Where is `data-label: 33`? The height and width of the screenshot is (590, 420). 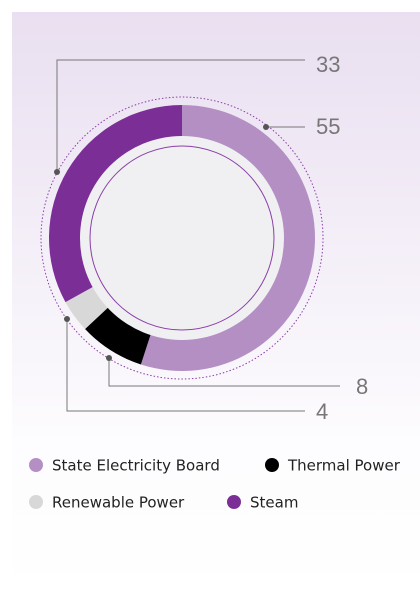 data-label: 33 is located at coordinates (328, 64).